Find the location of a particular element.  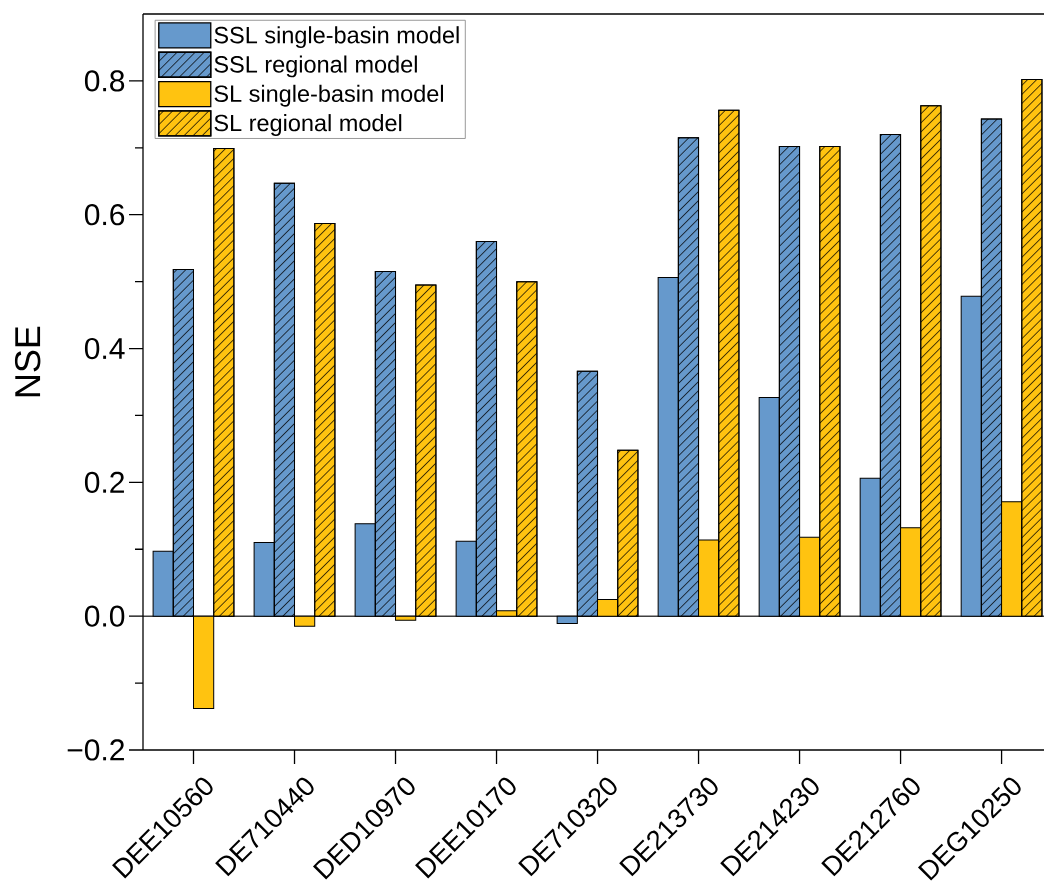

y-tick-label: 0.0 is located at coordinates (104, 616).